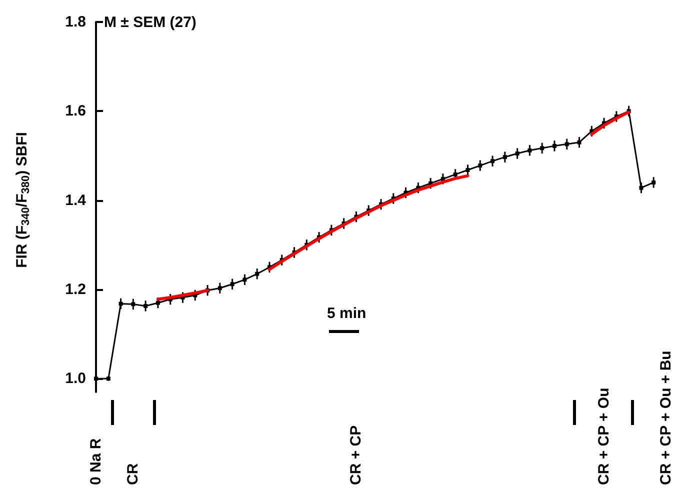  What do you see at coordinates (133, 474) in the screenshot?
I see `x-tick-label: CR` at bounding box center [133, 474].